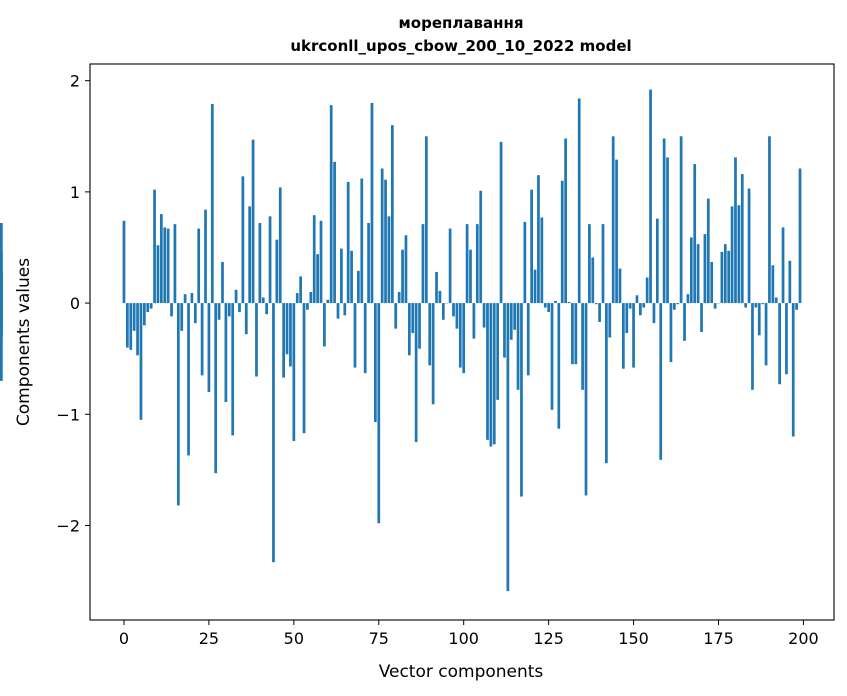 This screenshot has width=847, height=696. What do you see at coordinates (209, 638) in the screenshot?
I see `x-tick-label: 25` at bounding box center [209, 638].